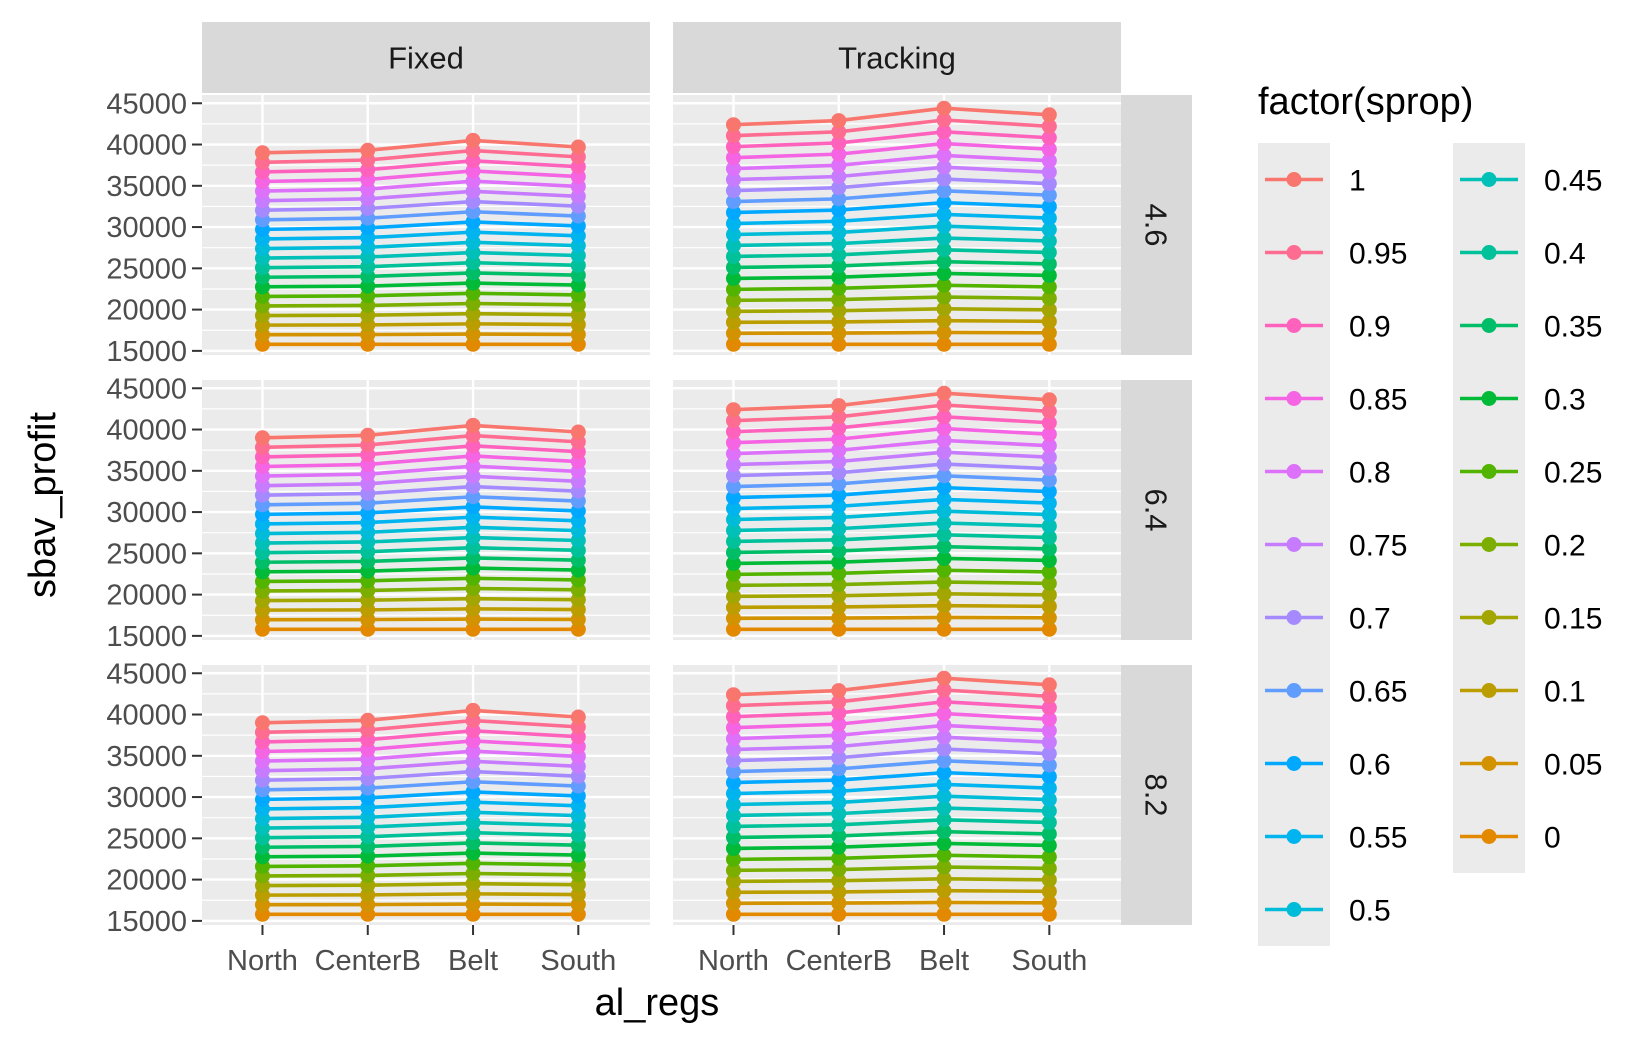  I want to click on data-point-1-North, so click(262, 153).